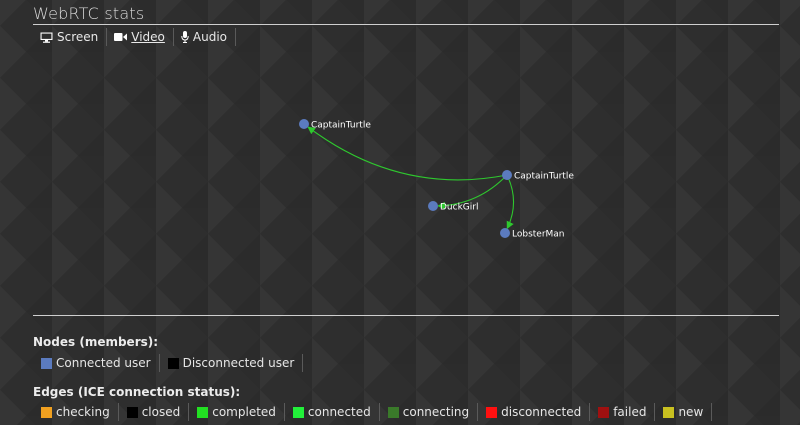 This screenshot has width=800, height=425. I want to click on legend-label: connecting, so click(436, 412).